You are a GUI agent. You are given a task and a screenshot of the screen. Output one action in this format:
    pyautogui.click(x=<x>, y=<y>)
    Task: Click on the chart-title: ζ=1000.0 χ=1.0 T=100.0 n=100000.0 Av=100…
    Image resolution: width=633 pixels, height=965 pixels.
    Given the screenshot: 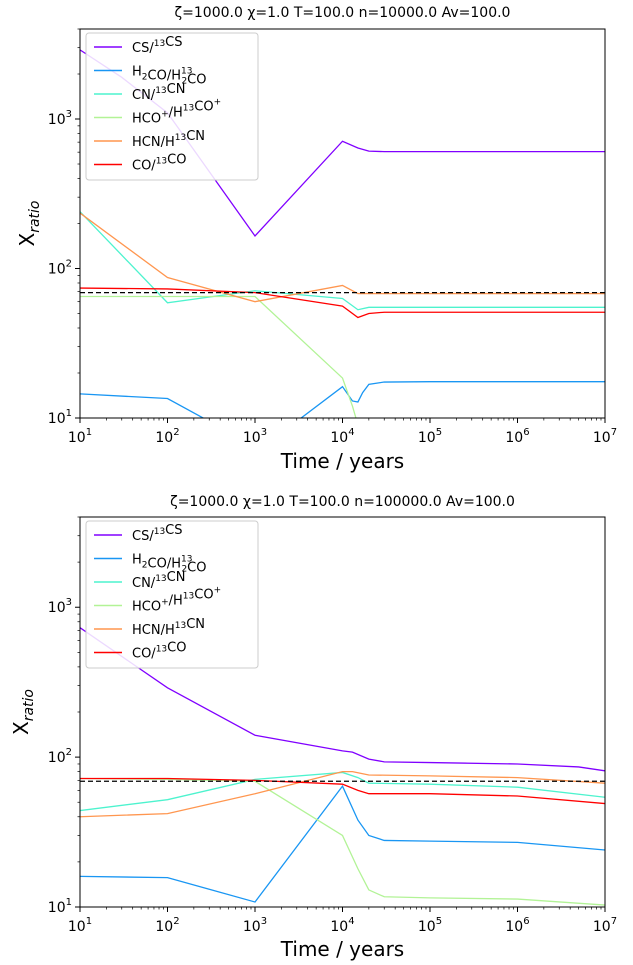 What is the action you would take?
    pyautogui.click(x=342, y=502)
    